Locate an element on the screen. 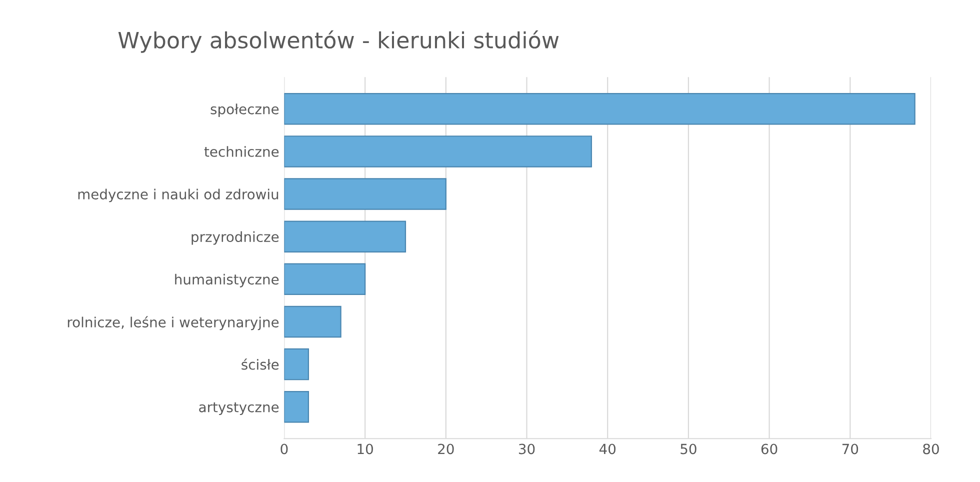 Image resolution: width=980 pixels, height=482 pixels. y-tick-label: społeczne is located at coordinates (244, 111).